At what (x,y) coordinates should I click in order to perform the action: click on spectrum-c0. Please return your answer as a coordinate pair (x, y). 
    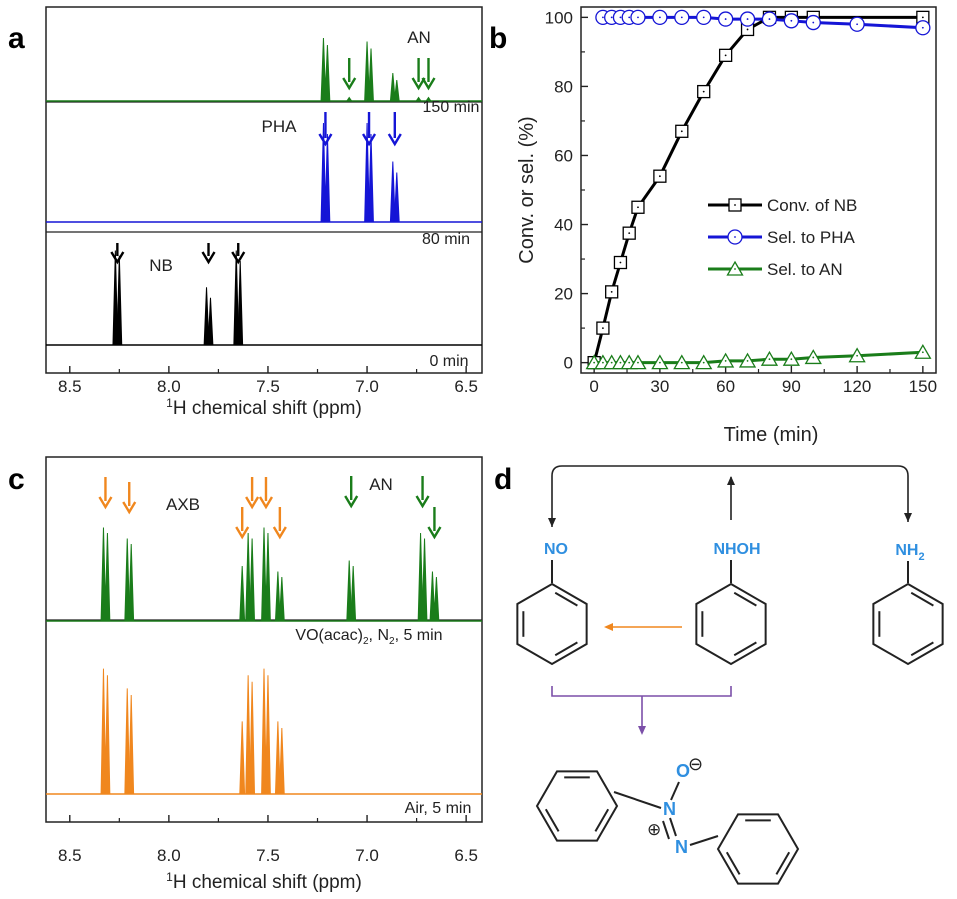
    Looking at the image, I should click on (264, 731).